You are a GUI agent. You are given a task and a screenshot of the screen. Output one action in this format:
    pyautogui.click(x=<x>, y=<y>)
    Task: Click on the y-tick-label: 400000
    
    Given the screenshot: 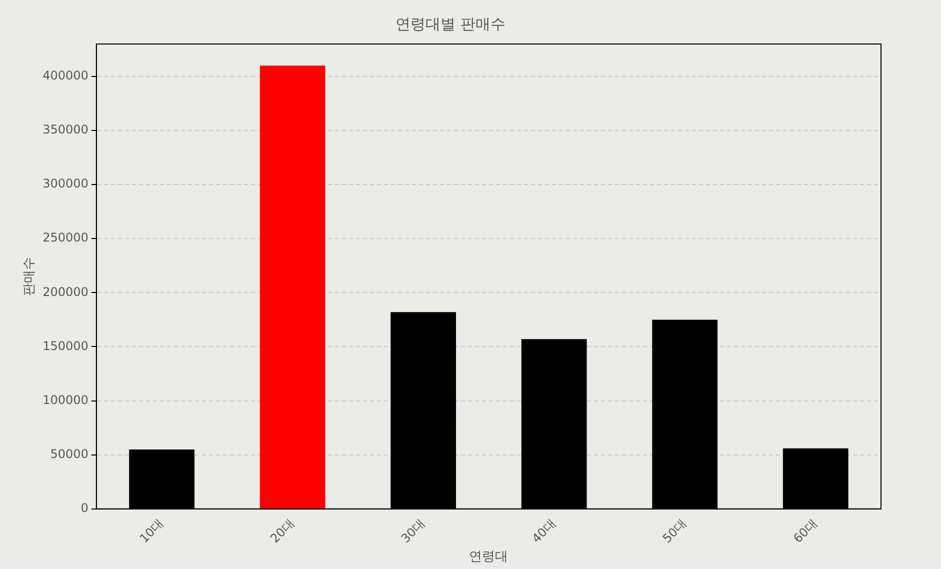 What is the action you would take?
    pyautogui.click(x=65, y=75)
    